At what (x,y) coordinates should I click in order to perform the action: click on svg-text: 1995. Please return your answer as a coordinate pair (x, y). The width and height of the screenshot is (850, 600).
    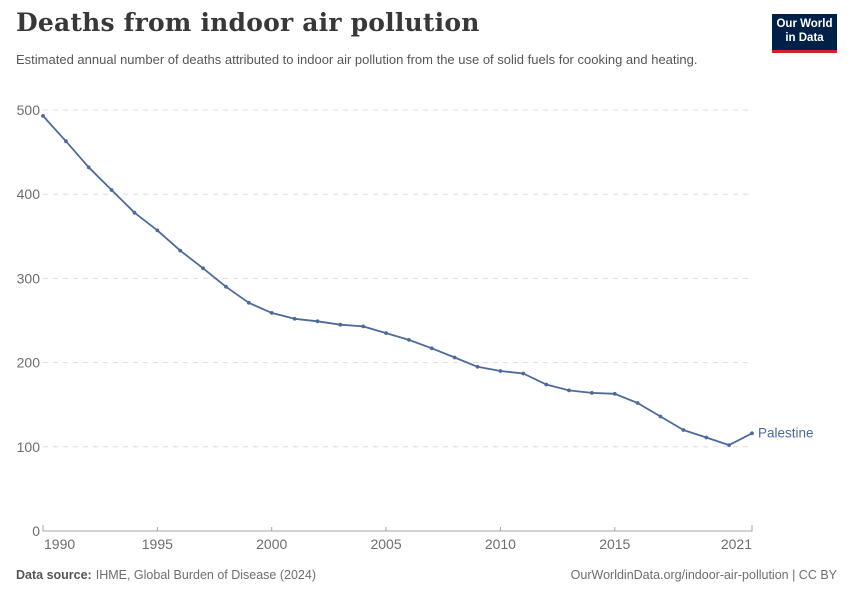
    Looking at the image, I should click on (157, 544).